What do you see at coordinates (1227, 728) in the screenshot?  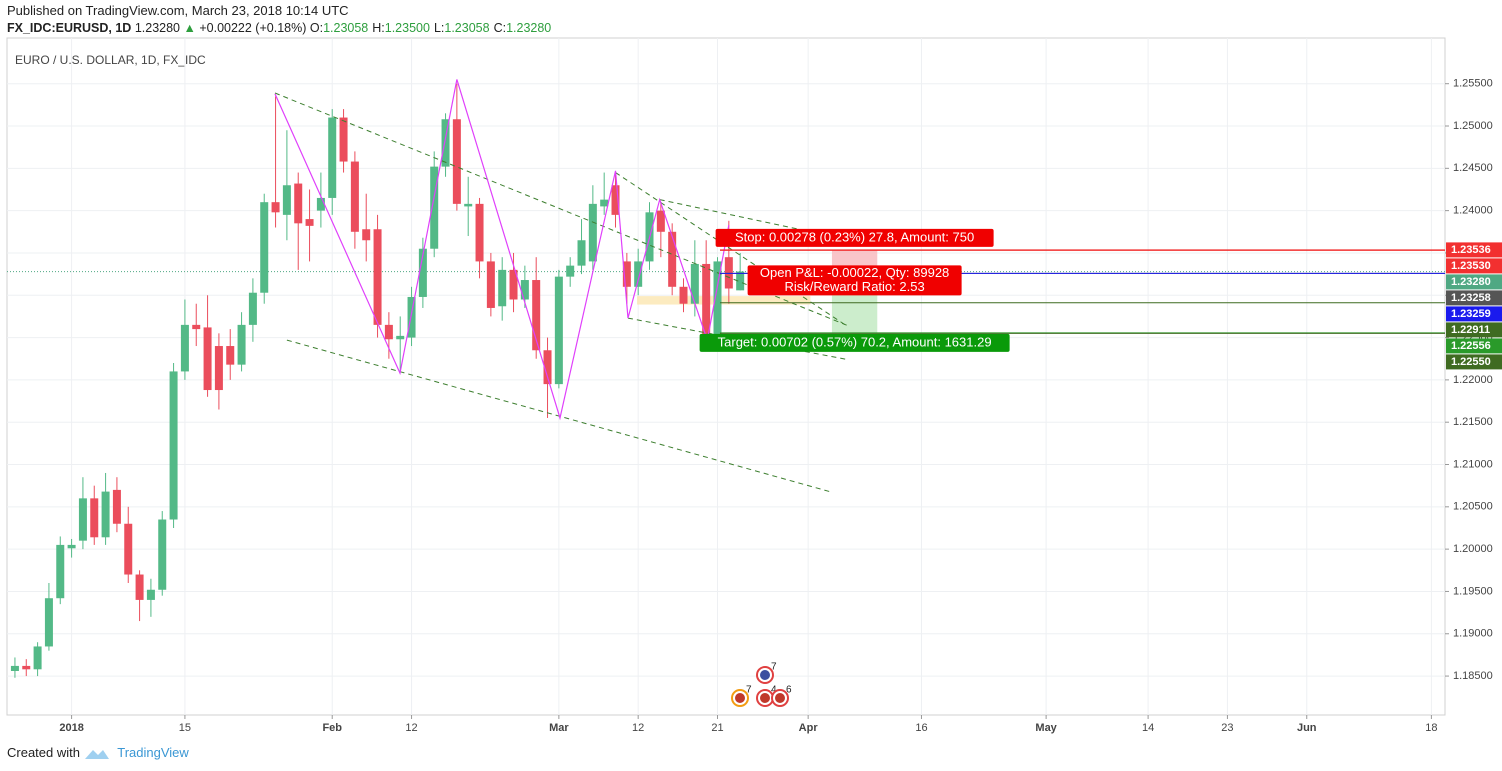 I see `x-tick-label: 23` at bounding box center [1227, 728].